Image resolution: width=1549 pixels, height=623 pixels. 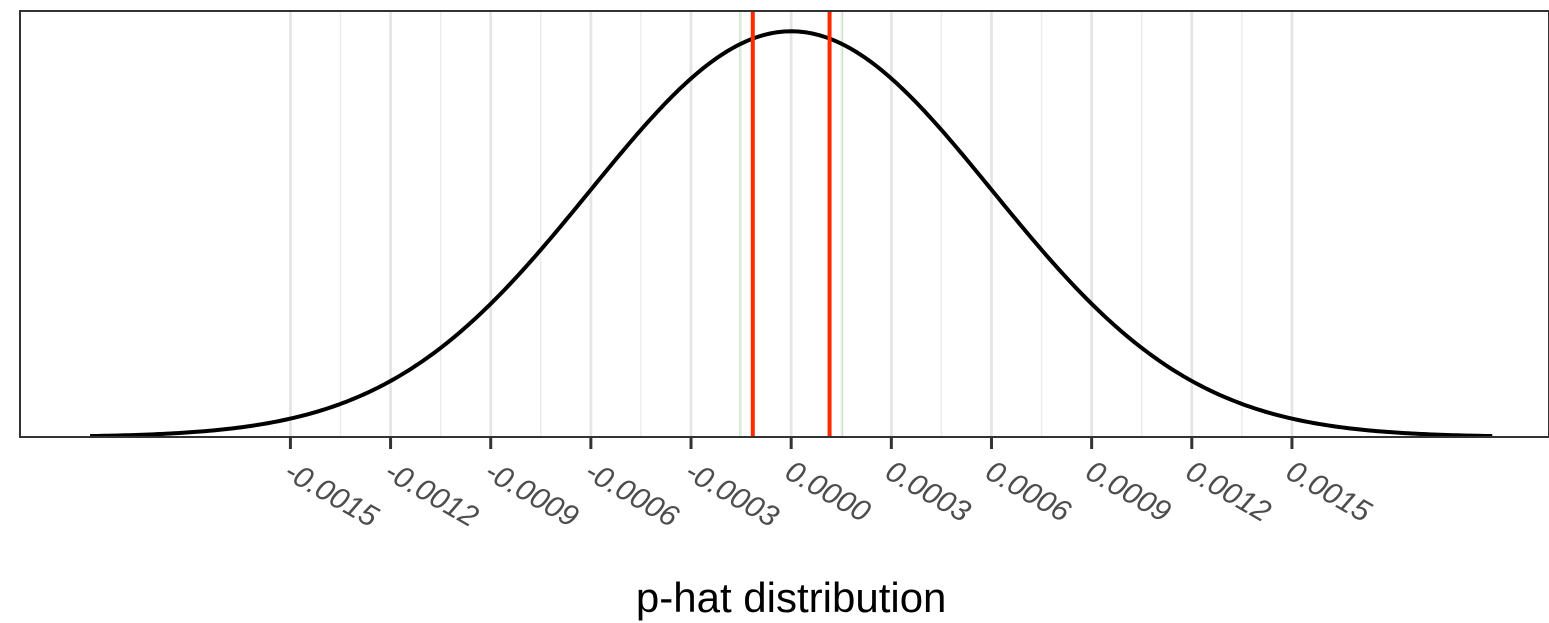 What do you see at coordinates (1228, 491) in the screenshot?
I see `x-tick-label: 0.0012` at bounding box center [1228, 491].